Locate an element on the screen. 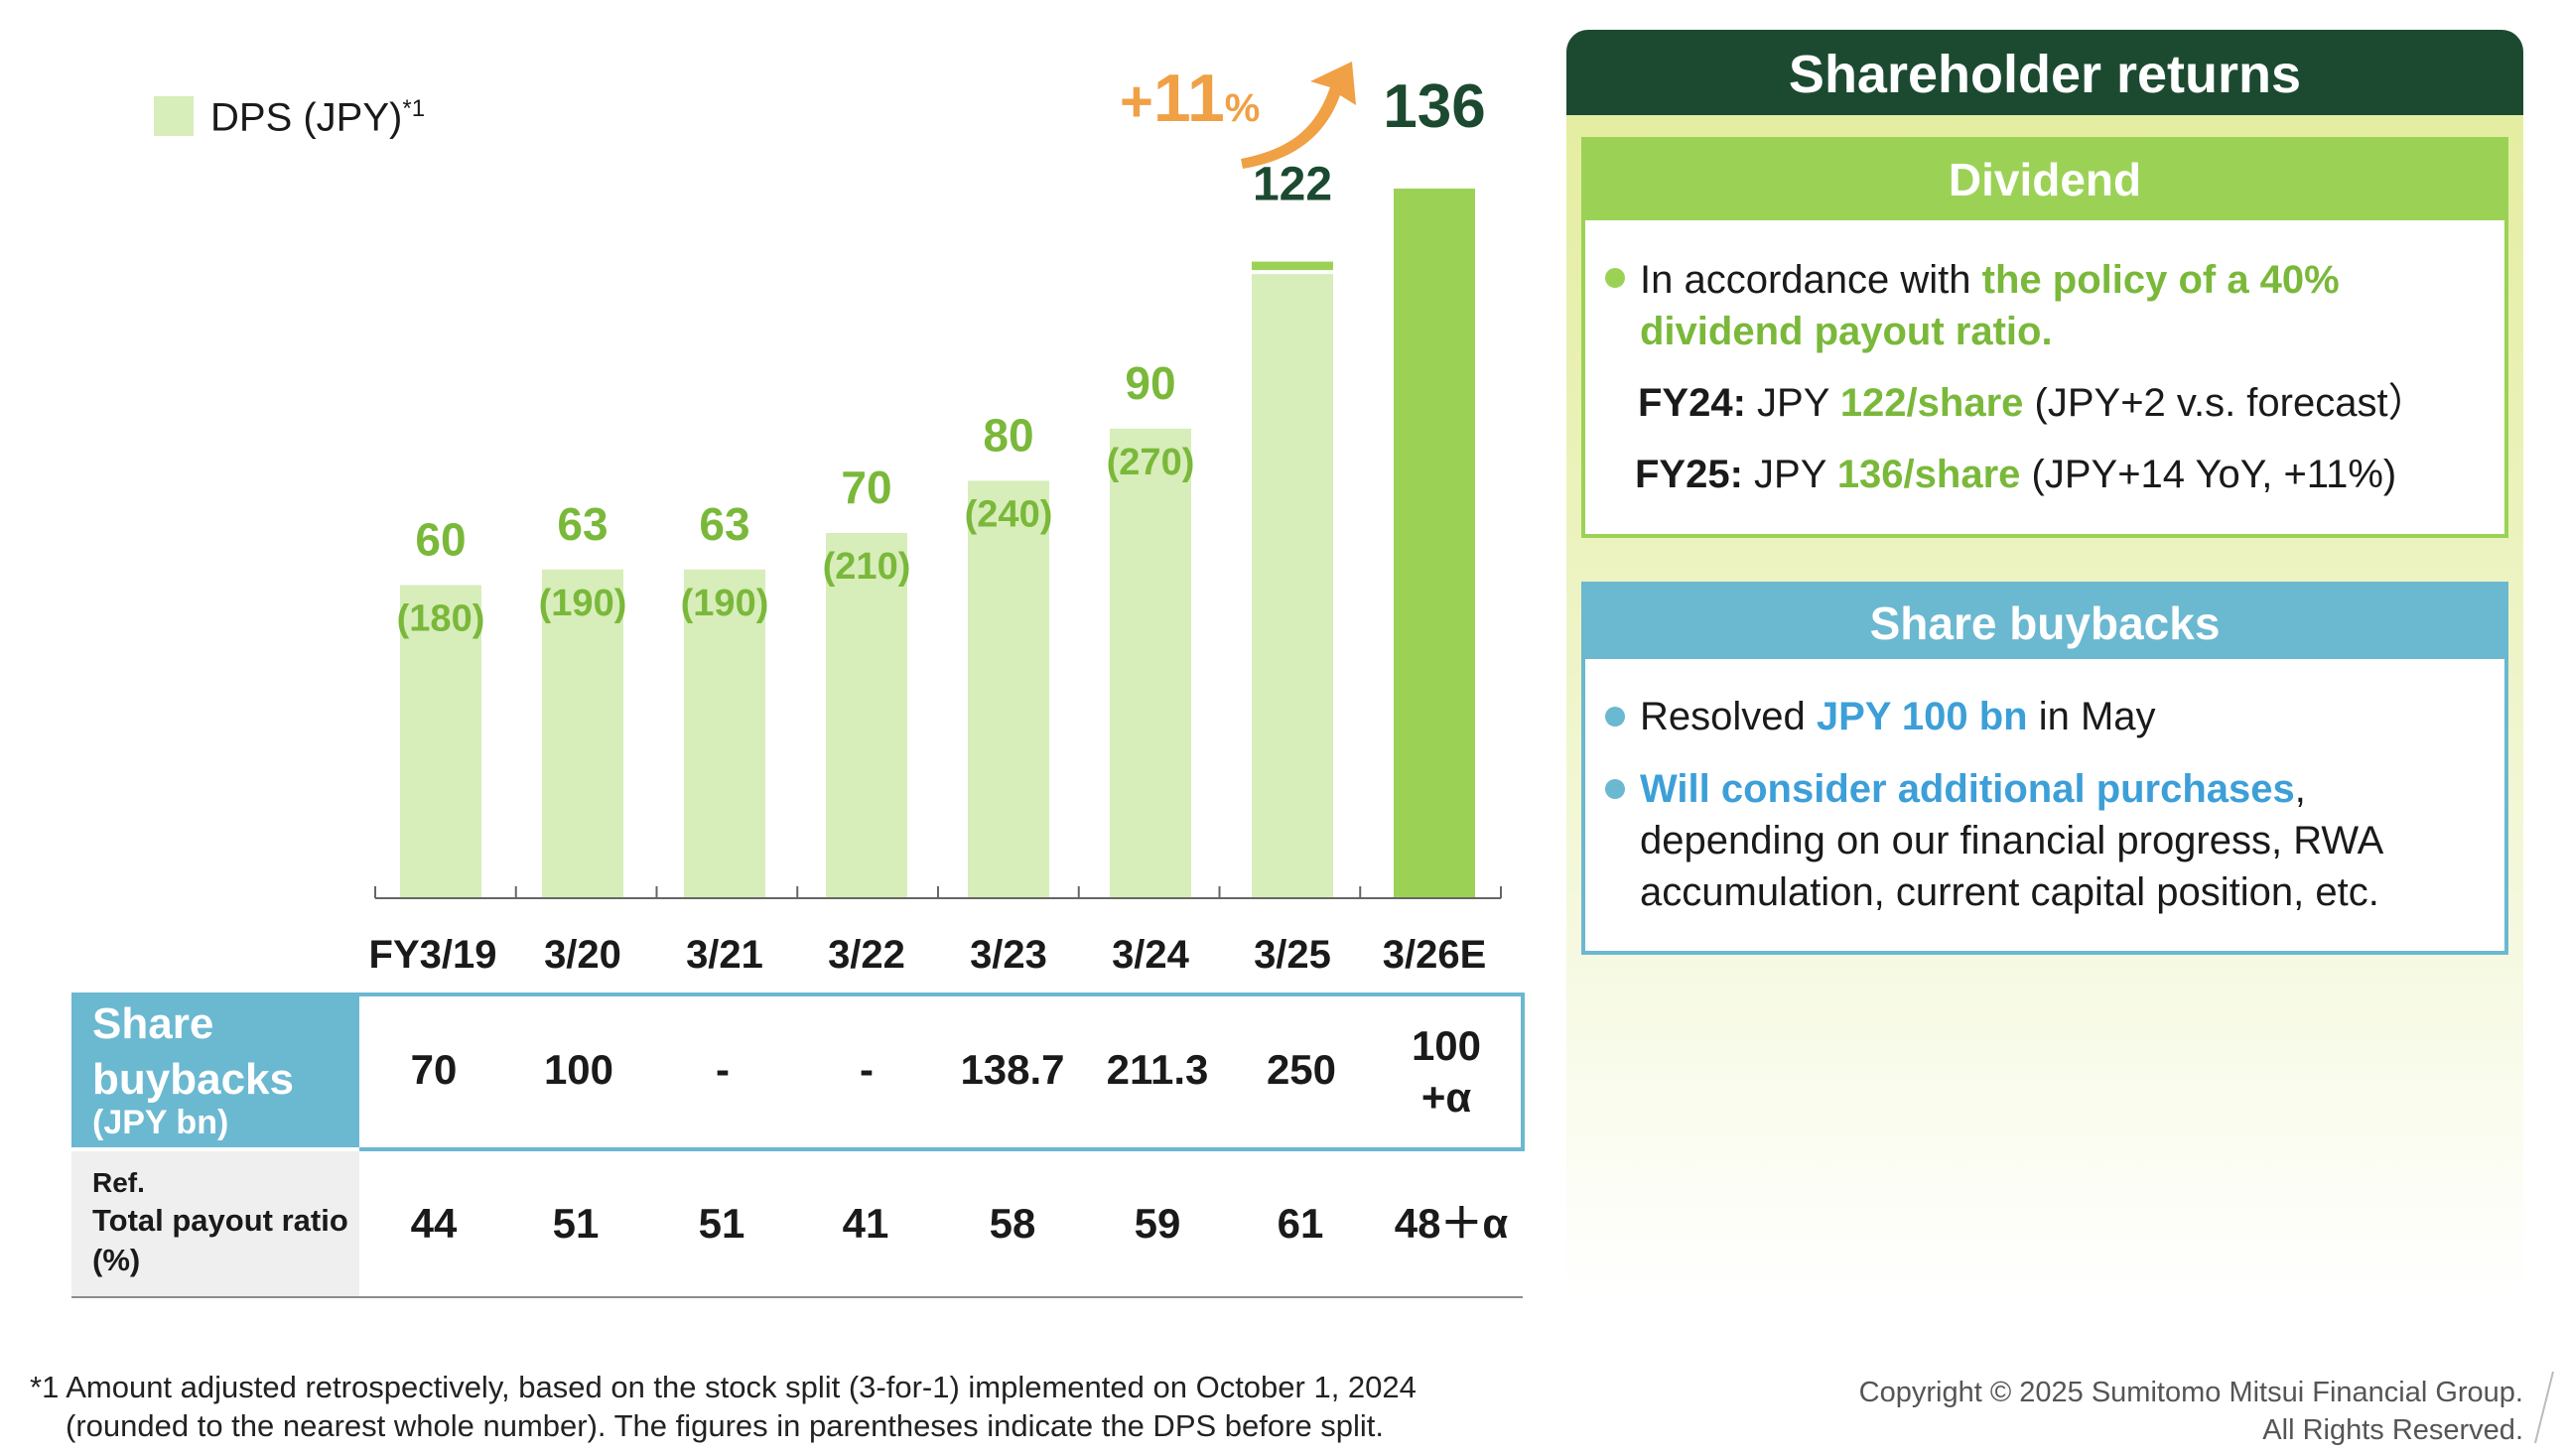 This screenshot has width=2567, height=1456. pre-split-label-3/24: (270) is located at coordinates (1151, 462).